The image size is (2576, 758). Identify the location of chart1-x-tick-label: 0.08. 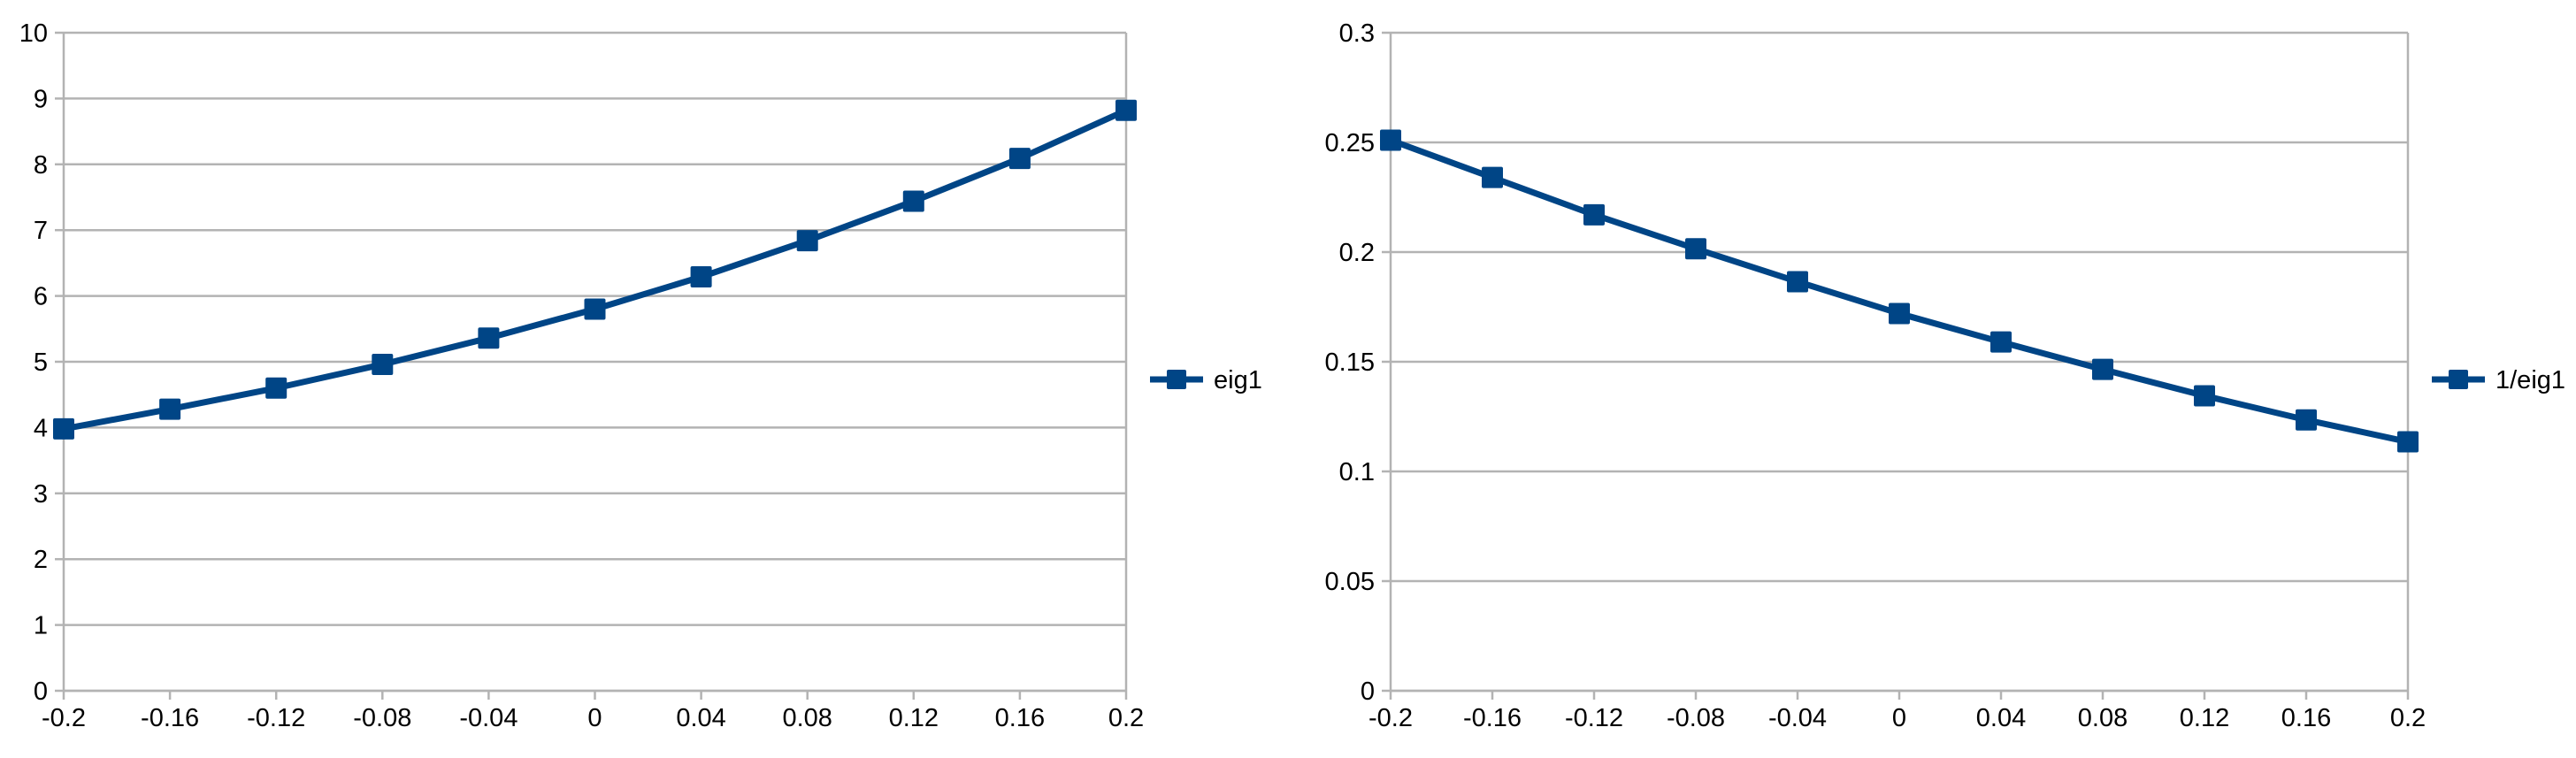
(807, 718).